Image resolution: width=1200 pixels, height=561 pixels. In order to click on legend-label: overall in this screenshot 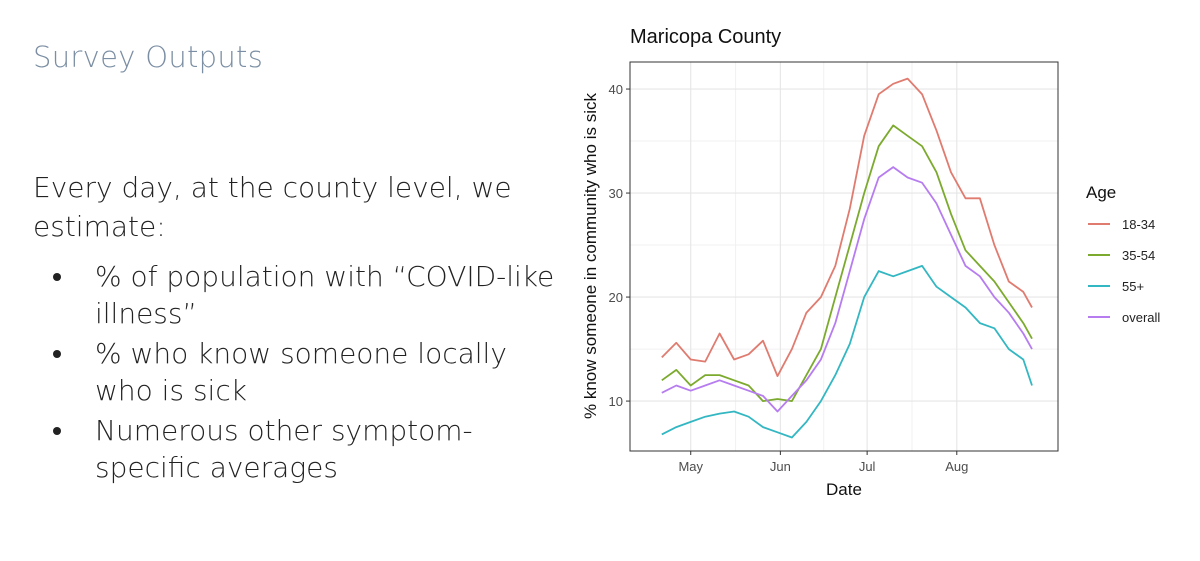, I will do `click(1141, 317)`.